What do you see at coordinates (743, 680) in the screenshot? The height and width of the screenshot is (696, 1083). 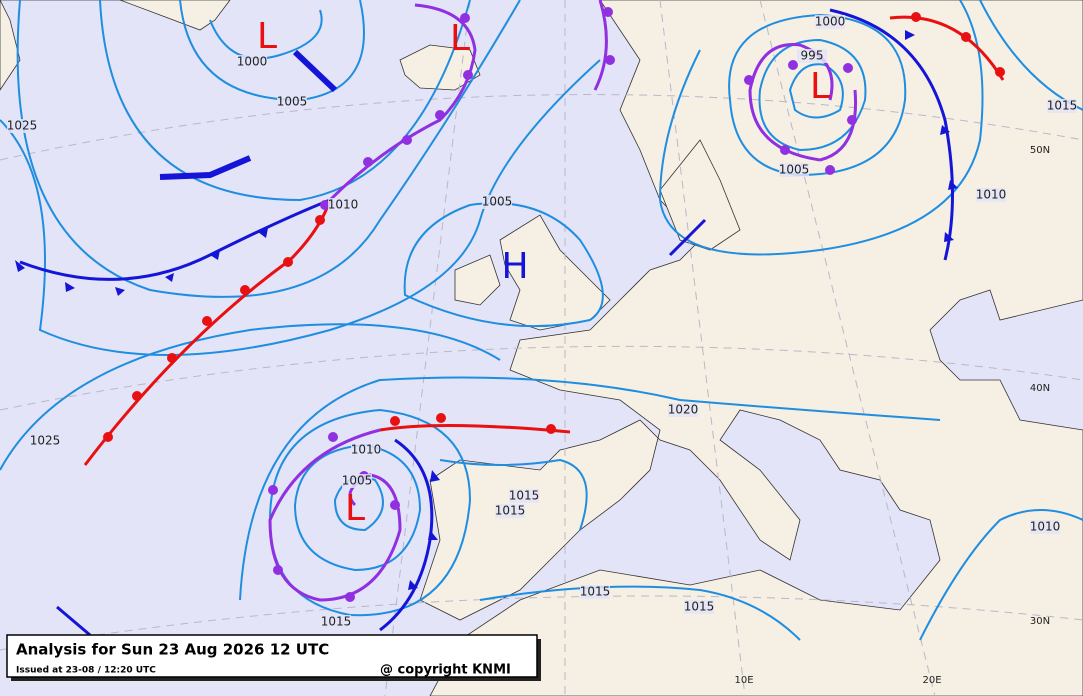 I see `graticule-label: 10E` at bounding box center [743, 680].